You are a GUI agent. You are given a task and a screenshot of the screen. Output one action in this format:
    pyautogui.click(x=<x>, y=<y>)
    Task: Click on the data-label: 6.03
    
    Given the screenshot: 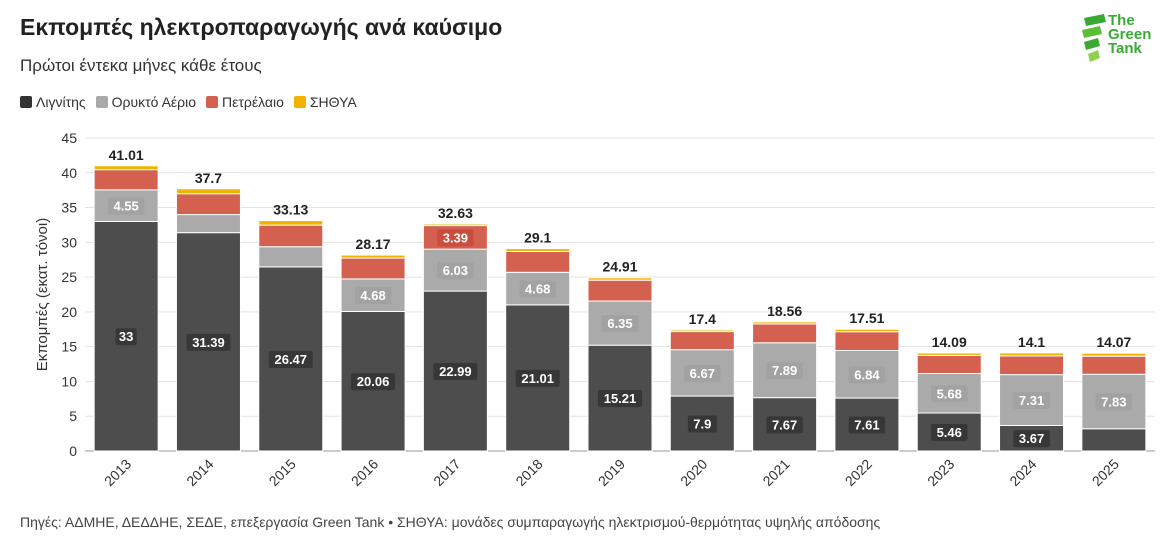 What is the action you would take?
    pyautogui.click(x=455, y=270)
    